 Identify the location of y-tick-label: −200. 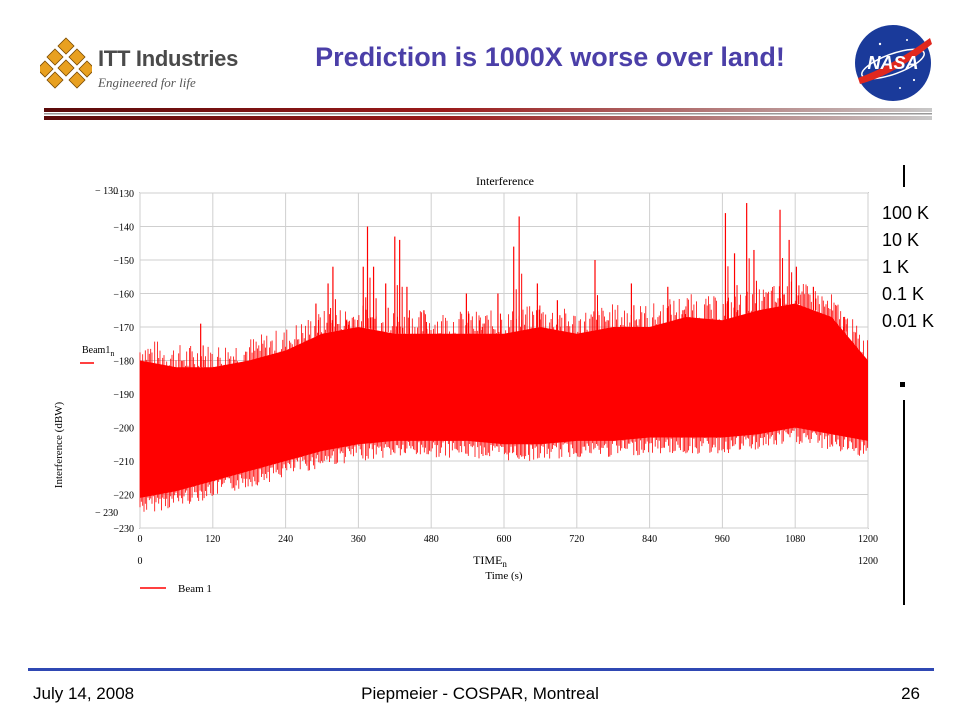
(123, 429).